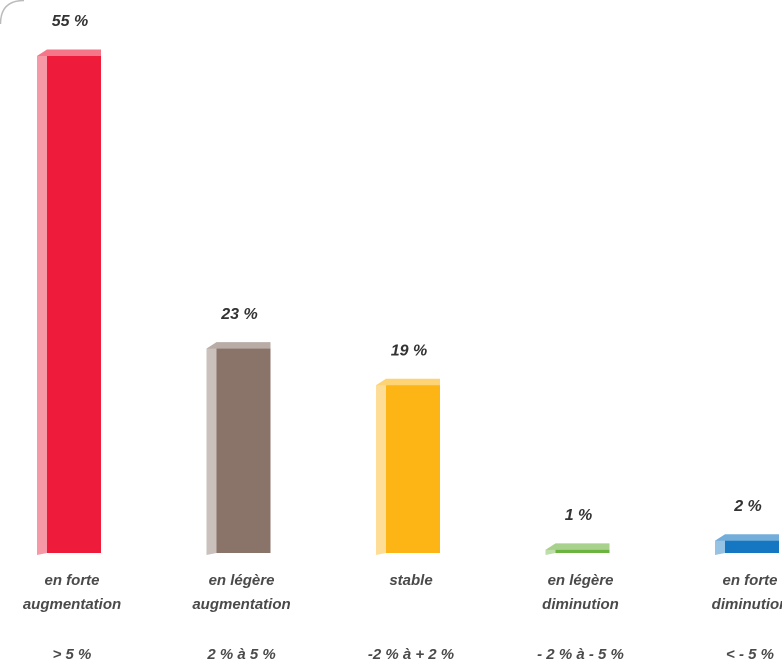 The height and width of the screenshot is (664, 782). Describe the element at coordinates (747, 506) in the screenshot. I see `value-label: 2 %` at that location.